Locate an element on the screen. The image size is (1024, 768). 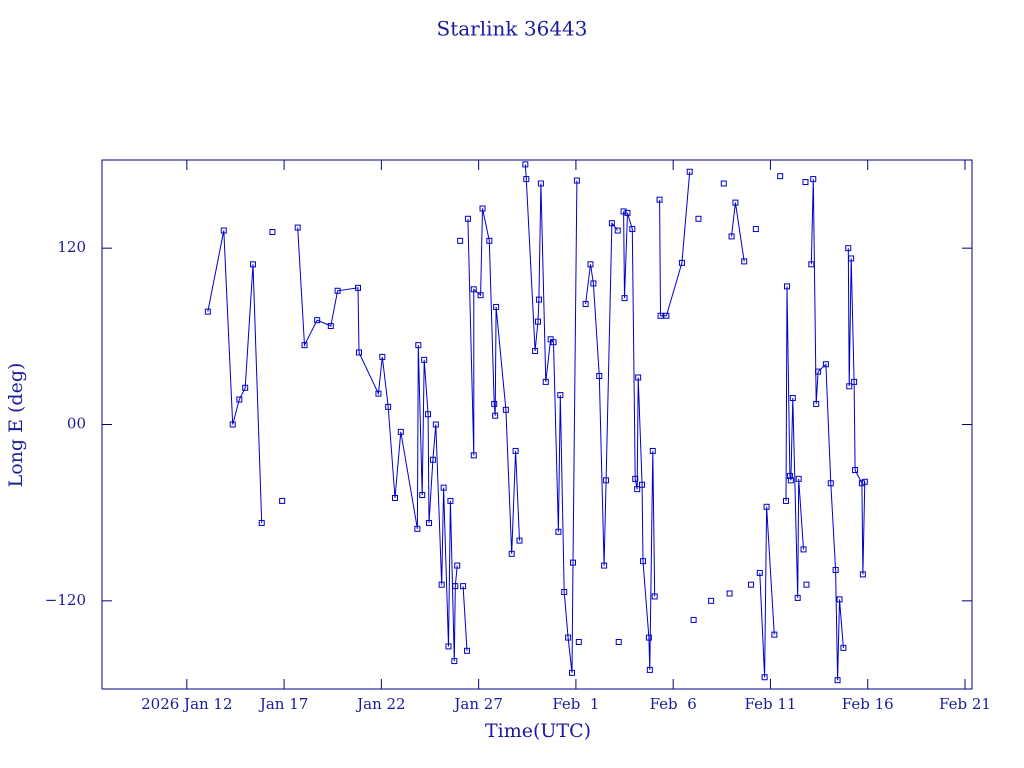
x-tick-label: Feb 21 is located at coordinates (965, 704).